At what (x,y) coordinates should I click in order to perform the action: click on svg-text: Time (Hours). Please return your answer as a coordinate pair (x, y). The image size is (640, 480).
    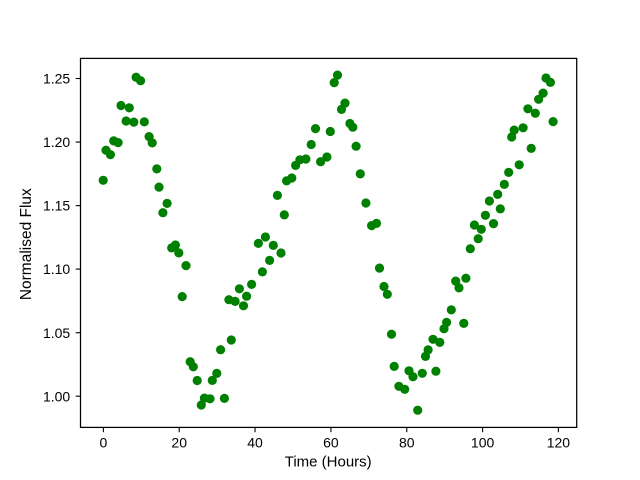
    Looking at the image, I should click on (328, 462).